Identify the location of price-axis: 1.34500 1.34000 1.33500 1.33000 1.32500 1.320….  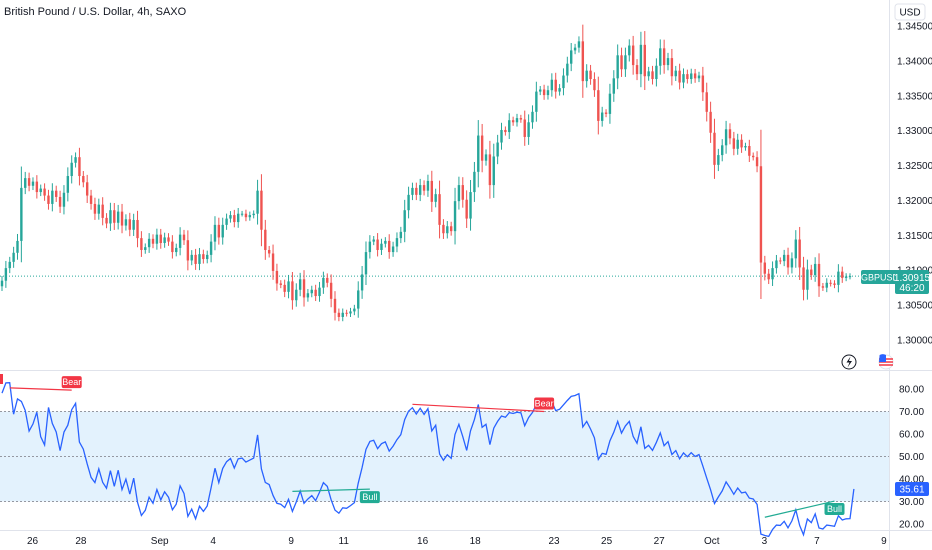
(914, 184).